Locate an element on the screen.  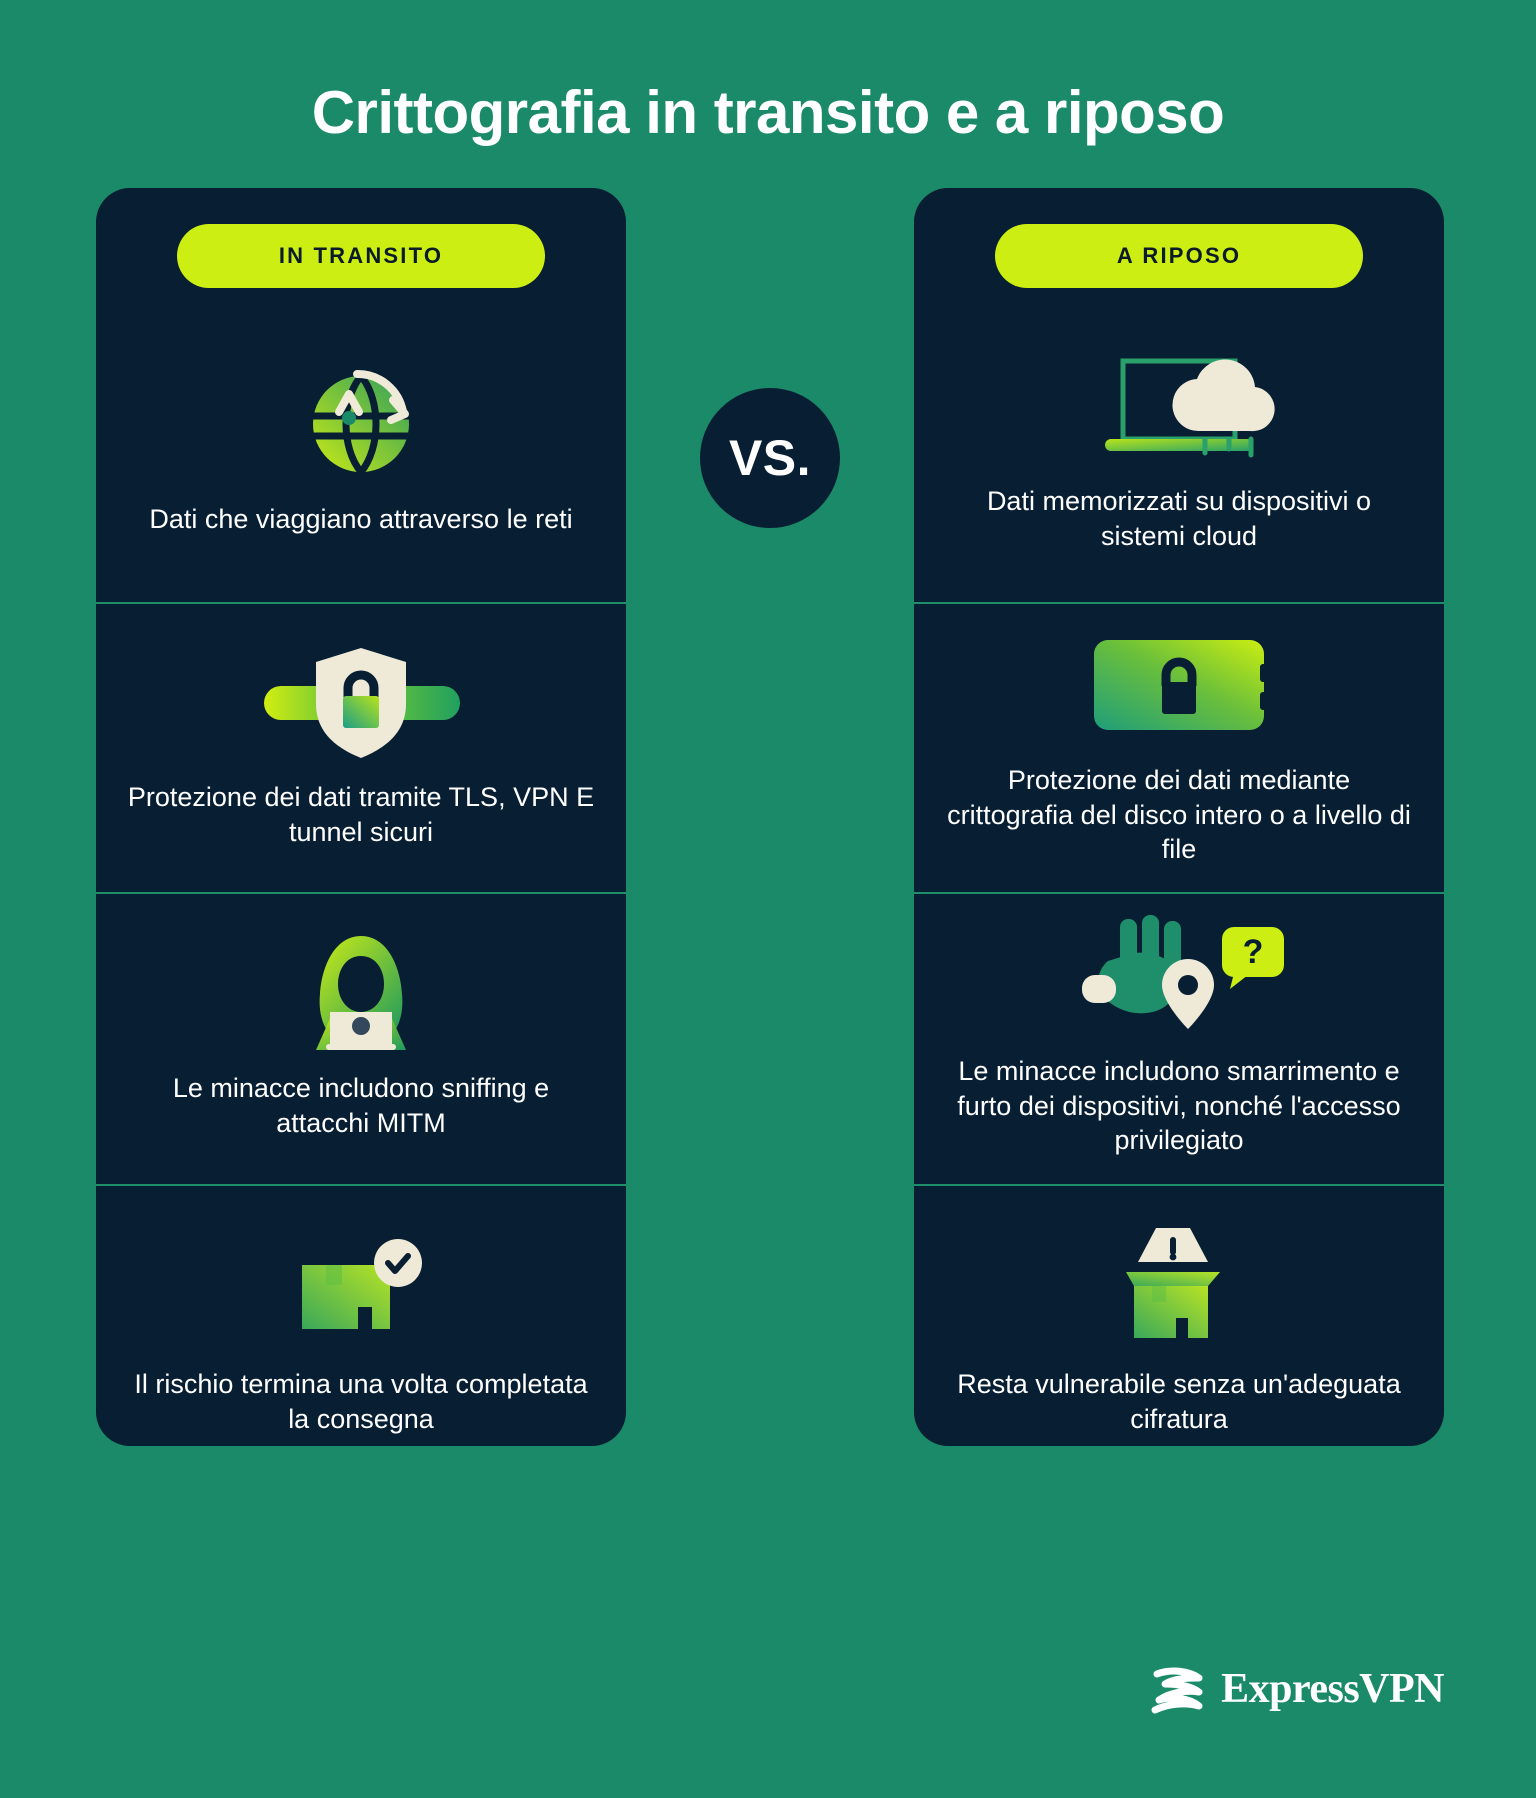
row-left-1: Dati che viaggiano attraverso le reti is located at coordinates (361, 451).